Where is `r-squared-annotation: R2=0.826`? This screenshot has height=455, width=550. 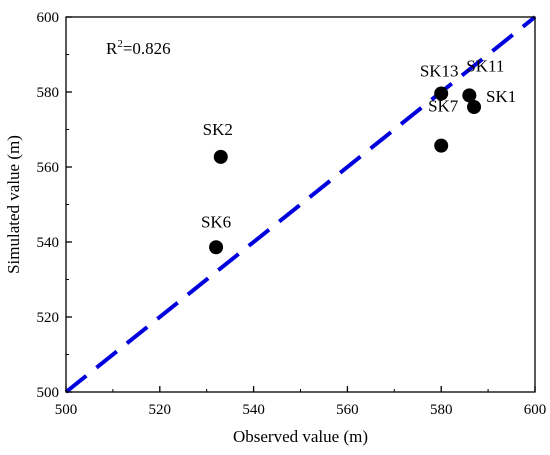 r-squared-annotation: R2=0.826 is located at coordinates (138, 48).